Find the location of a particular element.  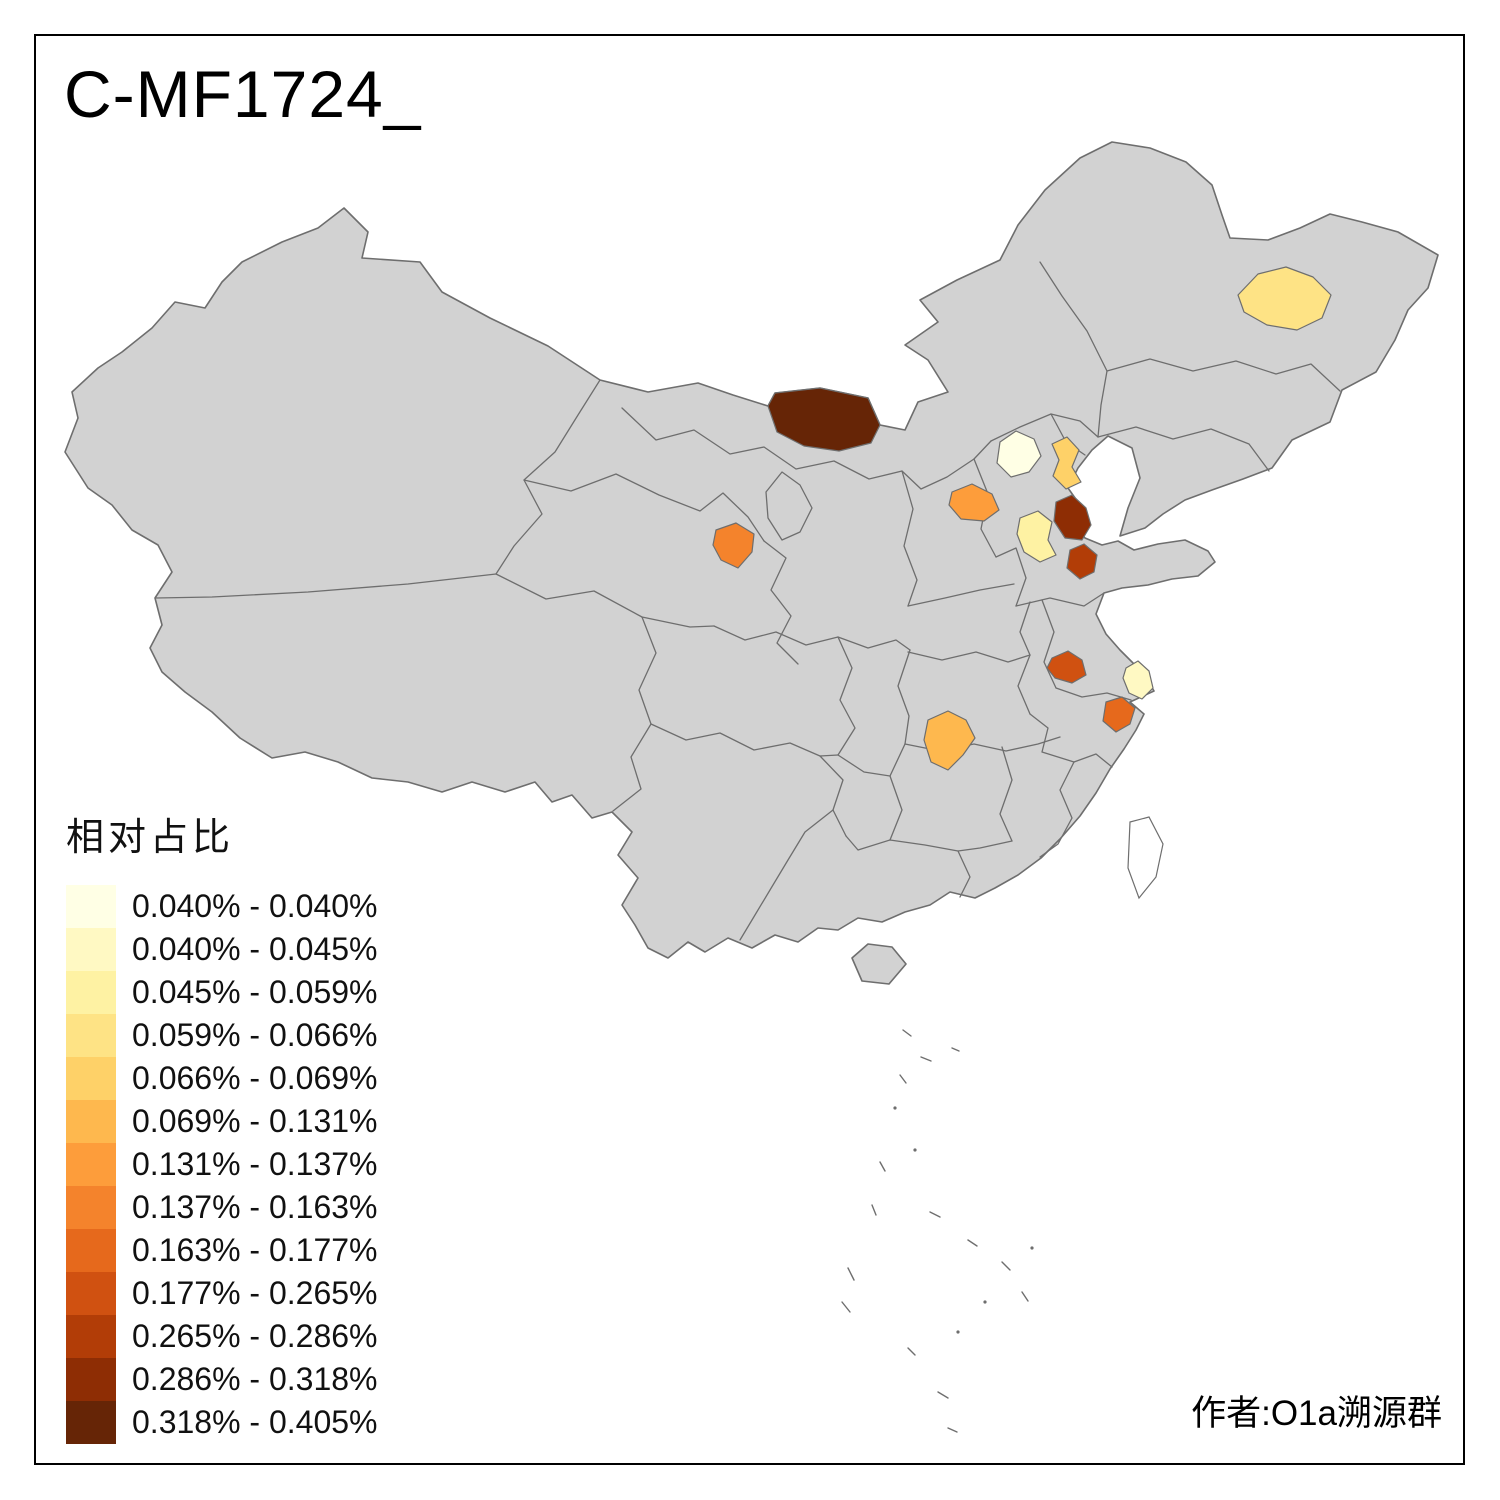

legend-entry: 0.286% - 0.318% is located at coordinates (222, 1379).